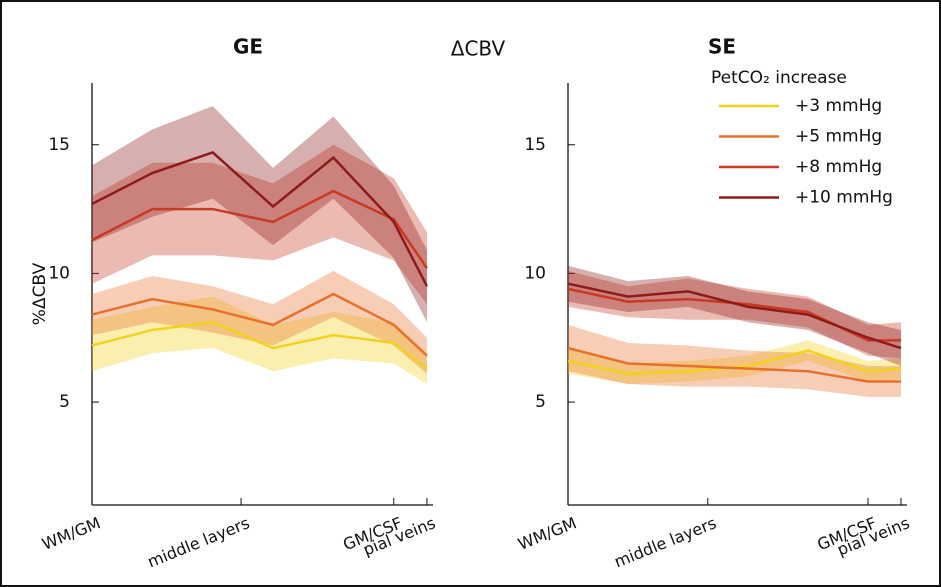 The image size is (941, 587). Describe the element at coordinates (844, 198) in the screenshot. I see `legend-label: +10 mmHg` at that location.